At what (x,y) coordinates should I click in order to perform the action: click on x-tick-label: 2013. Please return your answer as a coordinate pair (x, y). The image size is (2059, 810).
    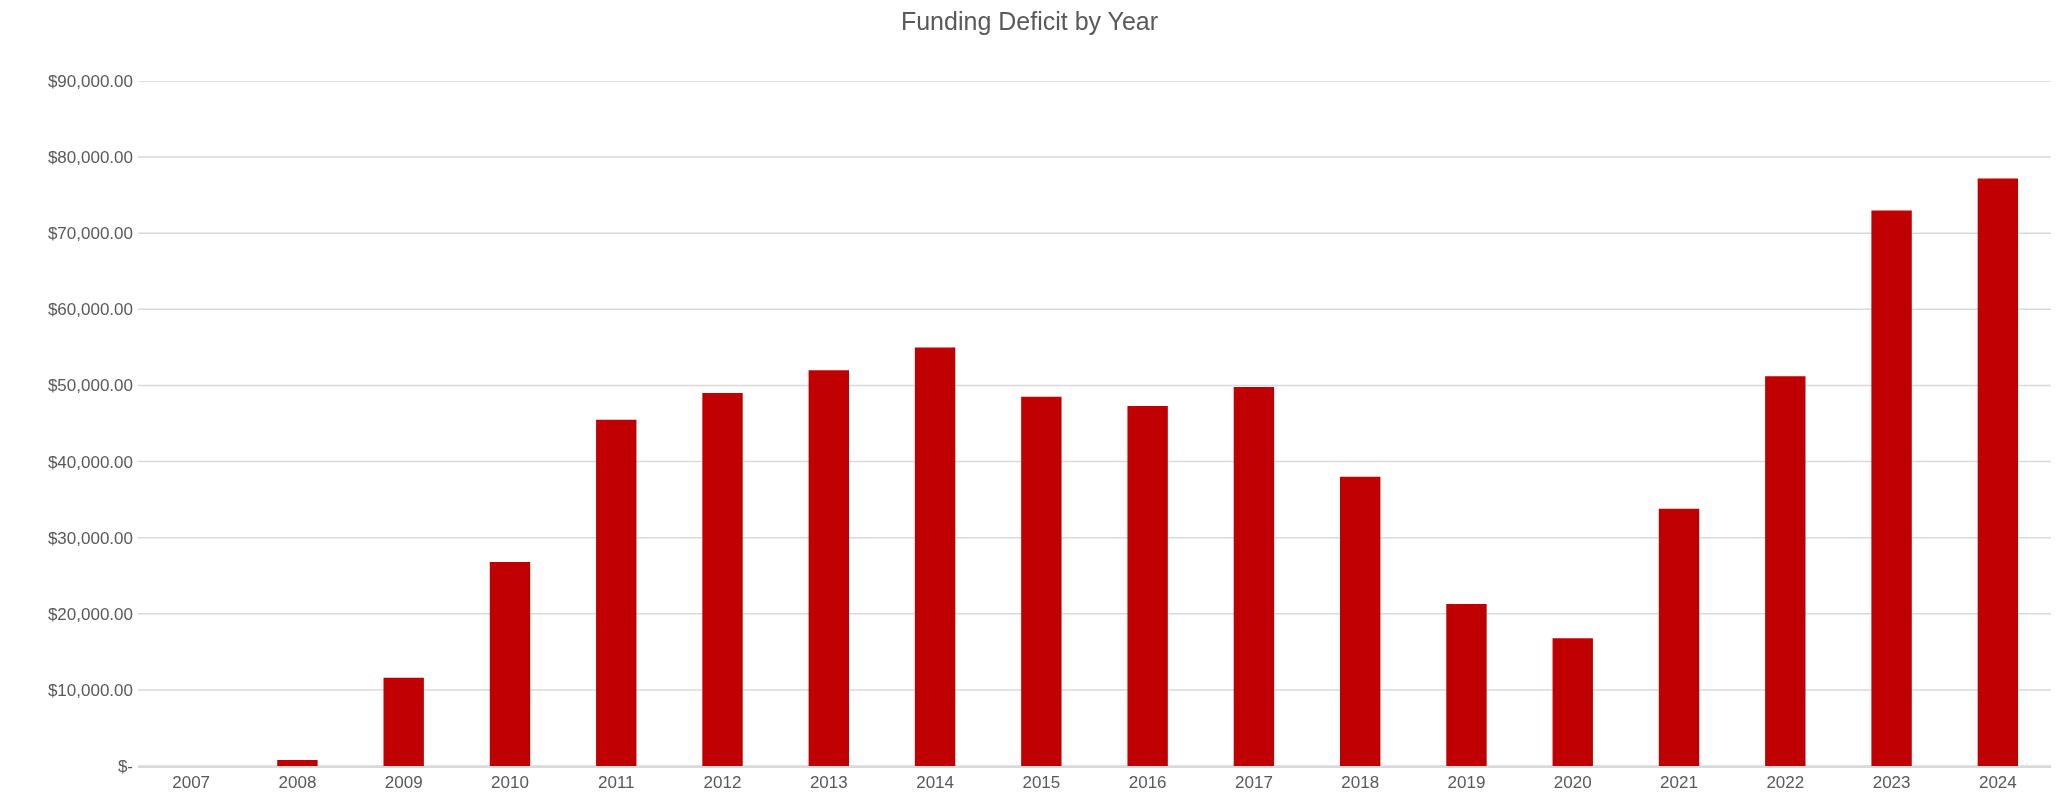
    Looking at the image, I should click on (828, 783).